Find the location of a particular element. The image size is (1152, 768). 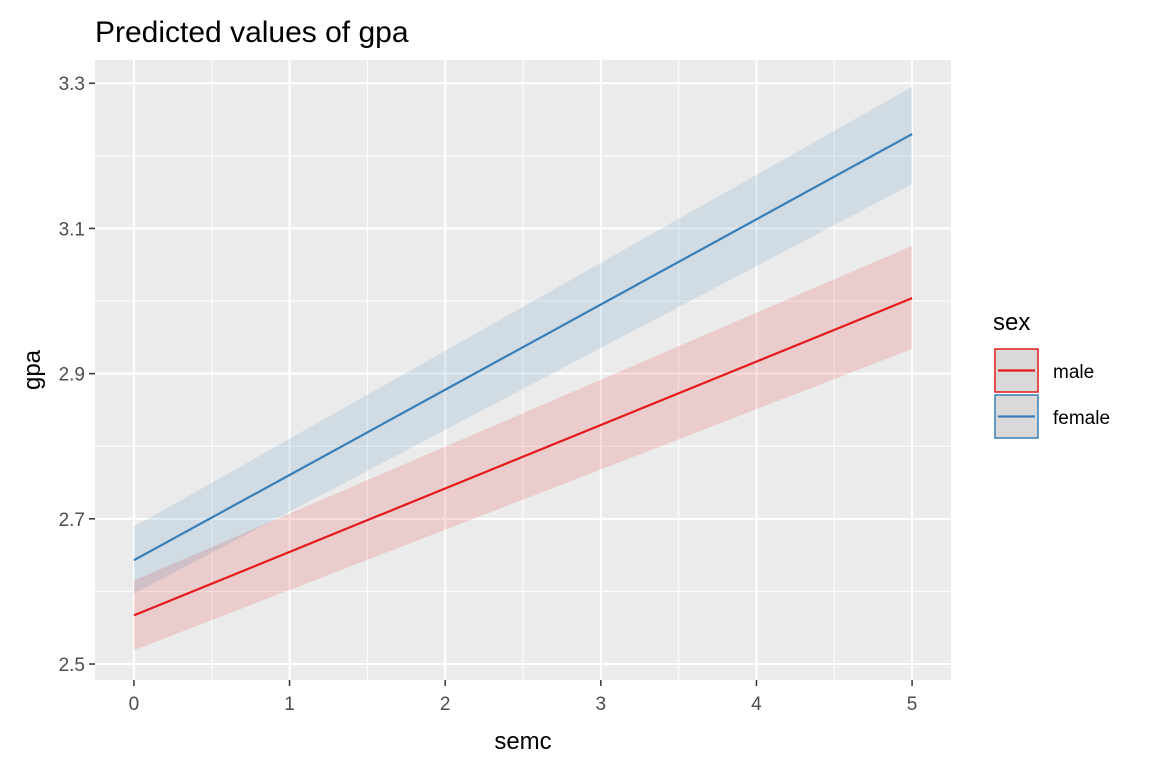

x-tick-label: 0 is located at coordinates (134, 704).